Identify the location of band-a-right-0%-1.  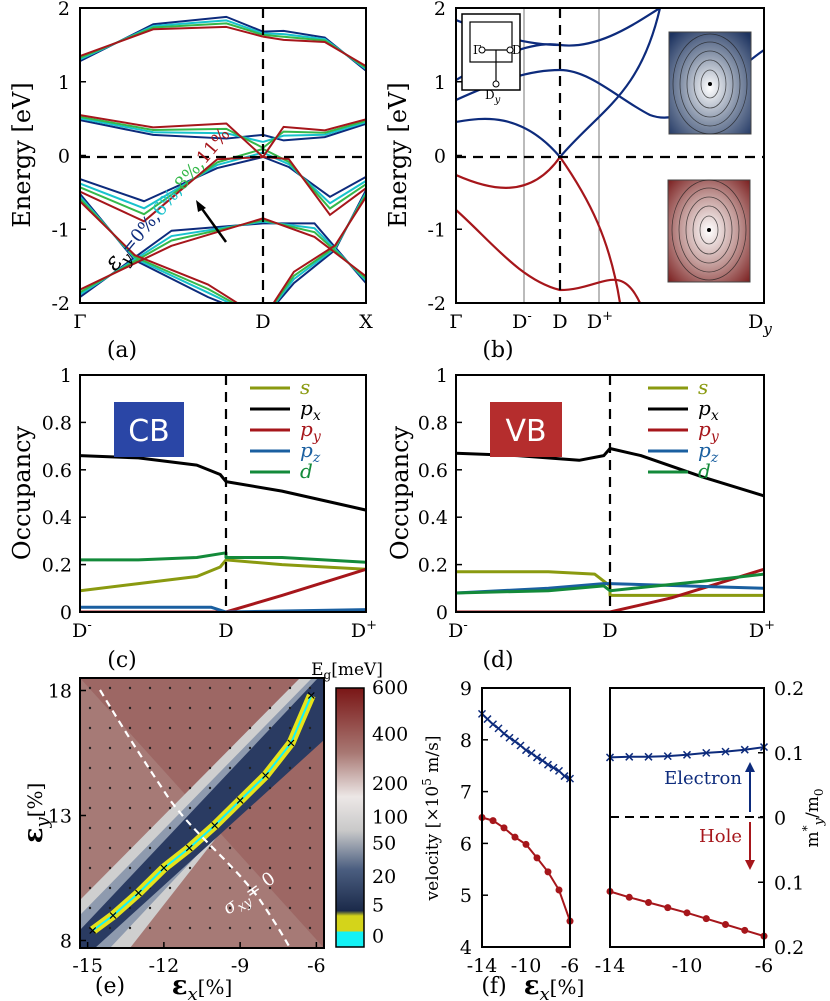
(314, 132).